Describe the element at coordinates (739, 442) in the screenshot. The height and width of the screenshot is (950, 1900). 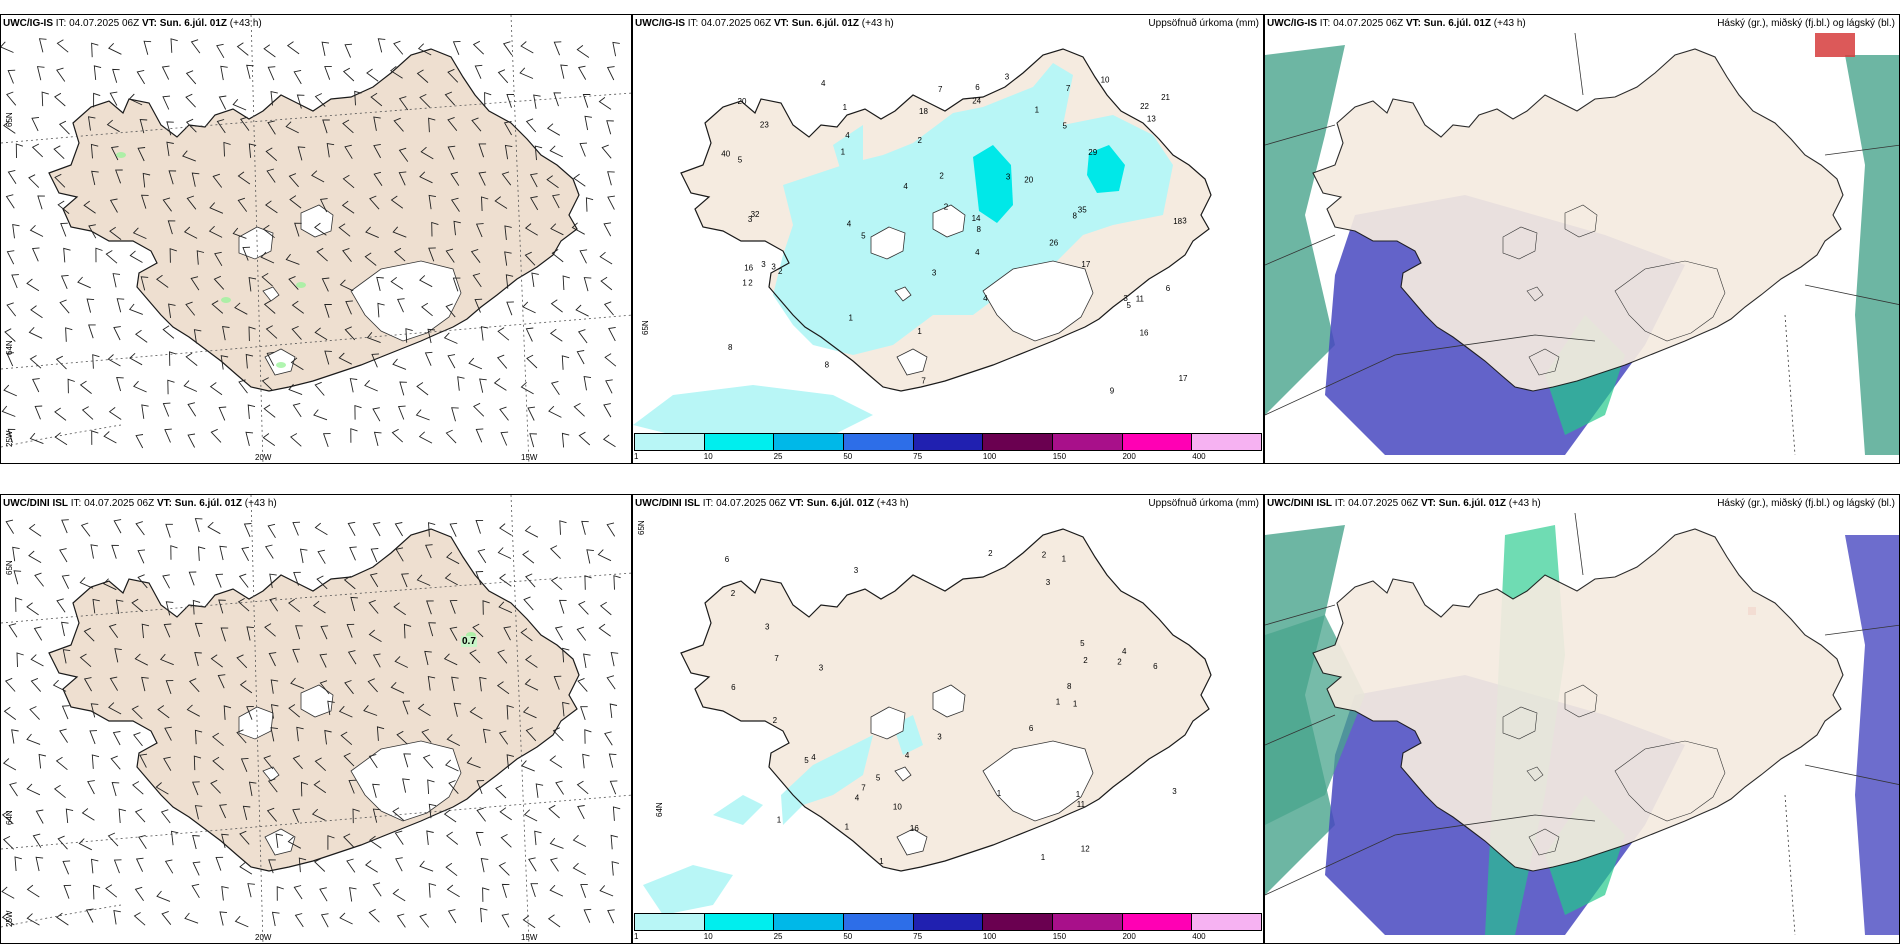
I see `legend-swatch` at that location.